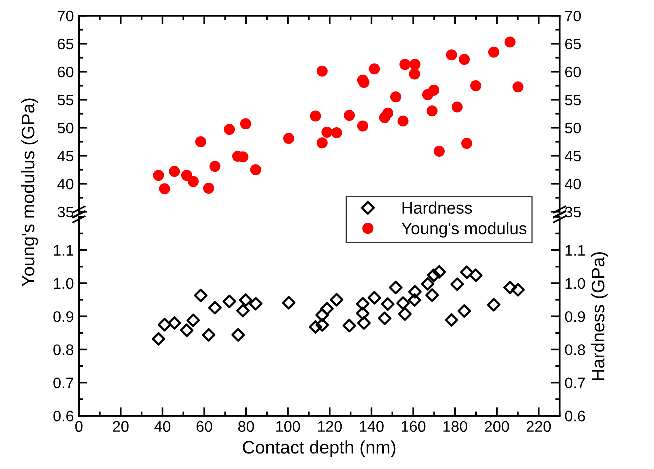 Image resolution: width=654 pixels, height=469 pixels. What do you see at coordinates (121, 426) in the screenshot?
I see `x-tick-label: 20` at bounding box center [121, 426].